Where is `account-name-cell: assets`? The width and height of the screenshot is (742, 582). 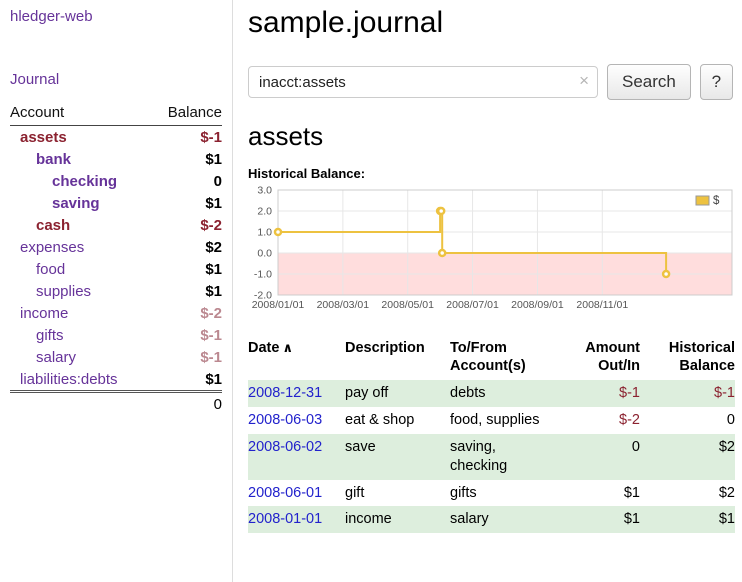 account-name-cell: assets is located at coordinates (80, 137).